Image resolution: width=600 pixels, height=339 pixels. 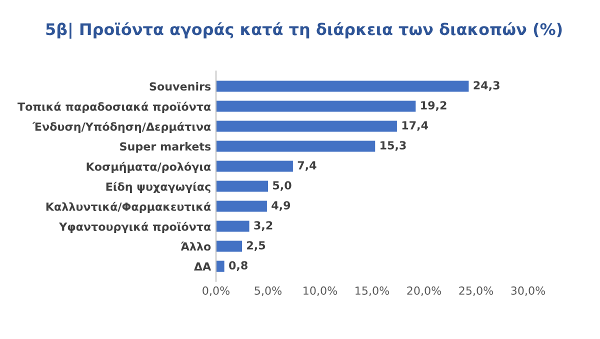 I want to click on data-label: 0,8, so click(x=238, y=266).